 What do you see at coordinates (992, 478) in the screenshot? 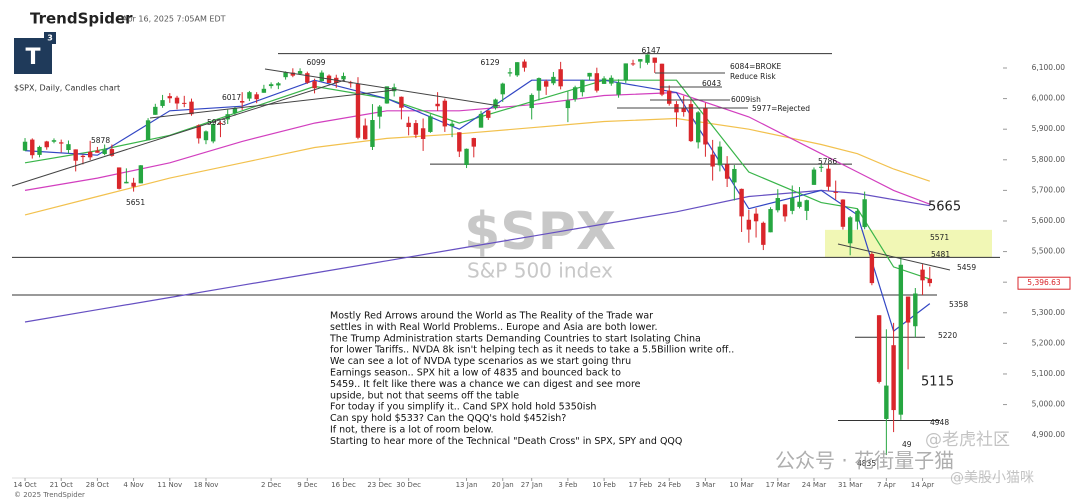
I see `watermark: @美股小猫咪` at bounding box center [992, 478].